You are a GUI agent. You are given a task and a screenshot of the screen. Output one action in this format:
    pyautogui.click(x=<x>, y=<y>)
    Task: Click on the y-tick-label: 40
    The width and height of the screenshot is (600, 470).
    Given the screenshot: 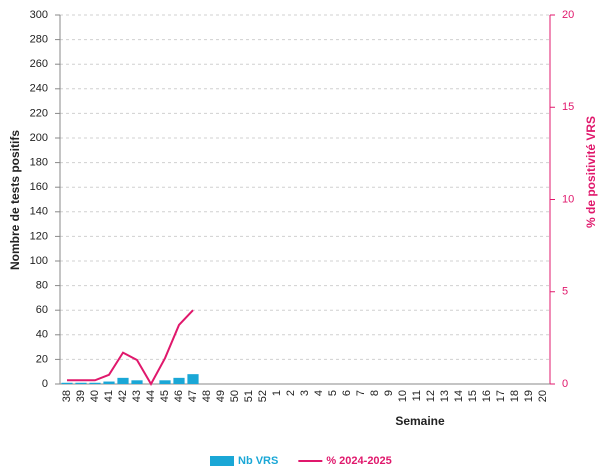 What is the action you would take?
    pyautogui.click(x=42, y=335)
    